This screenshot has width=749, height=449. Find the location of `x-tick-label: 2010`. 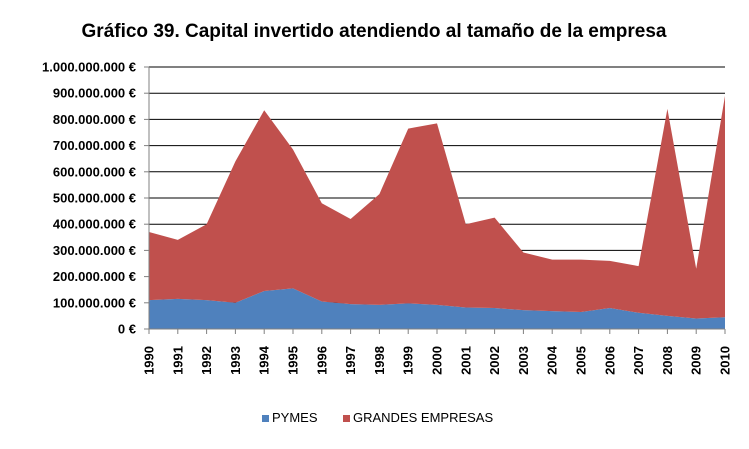

x-tick-label: 2010 is located at coordinates (725, 360).